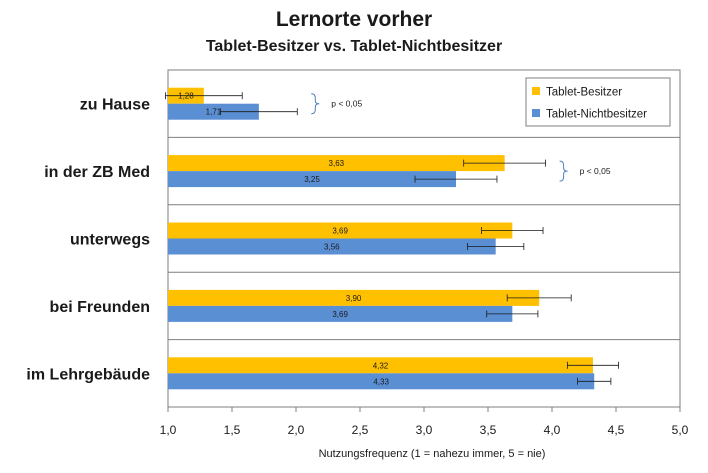 The image size is (708, 473). What do you see at coordinates (88, 374) in the screenshot?
I see `category-label: im Lehrgebäude` at bounding box center [88, 374].